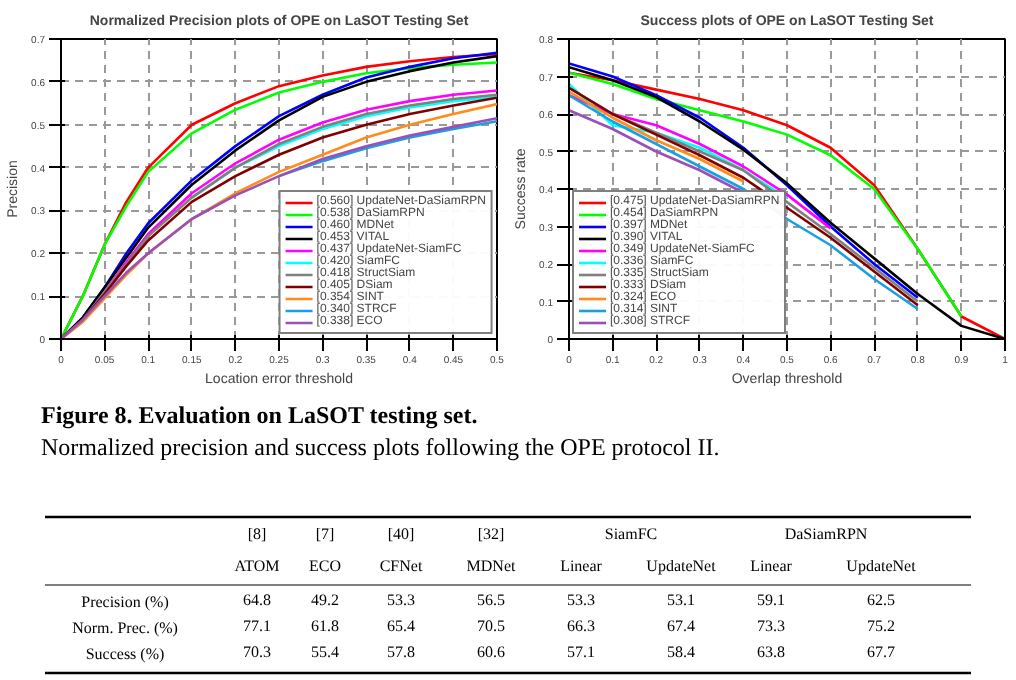 Image resolution: width=1016 pixels, height=680 pixels. What do you see at coordinates (491, 652) in the screenshot?
I see `data-label: 60.6` at bounding box center [491, 652].